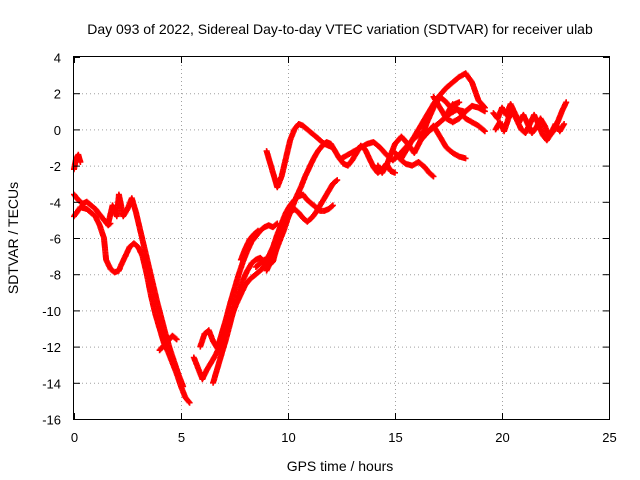 This screenshot has width=640, height=480. I want to click on y-tick-label: -4, so click(55, 202).